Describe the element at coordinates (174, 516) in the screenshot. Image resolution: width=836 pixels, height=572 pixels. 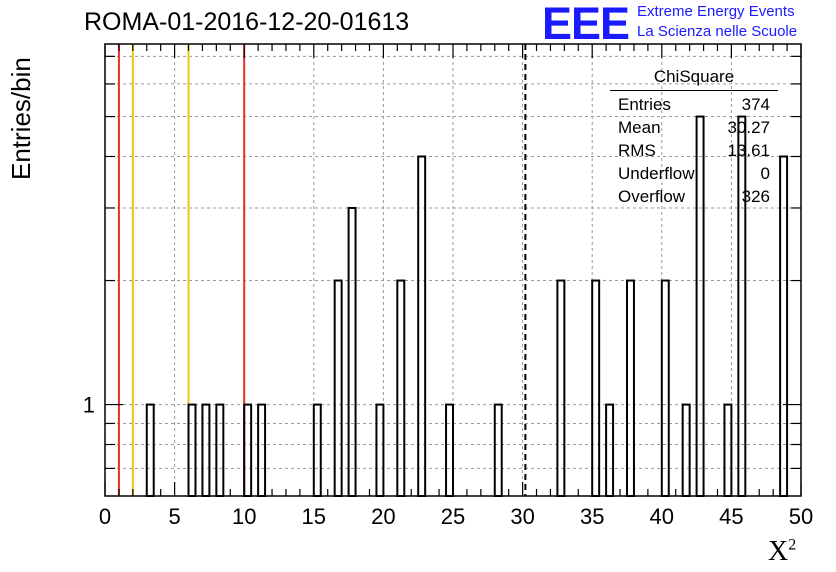
I see `x-tick-label: 5` at that location.